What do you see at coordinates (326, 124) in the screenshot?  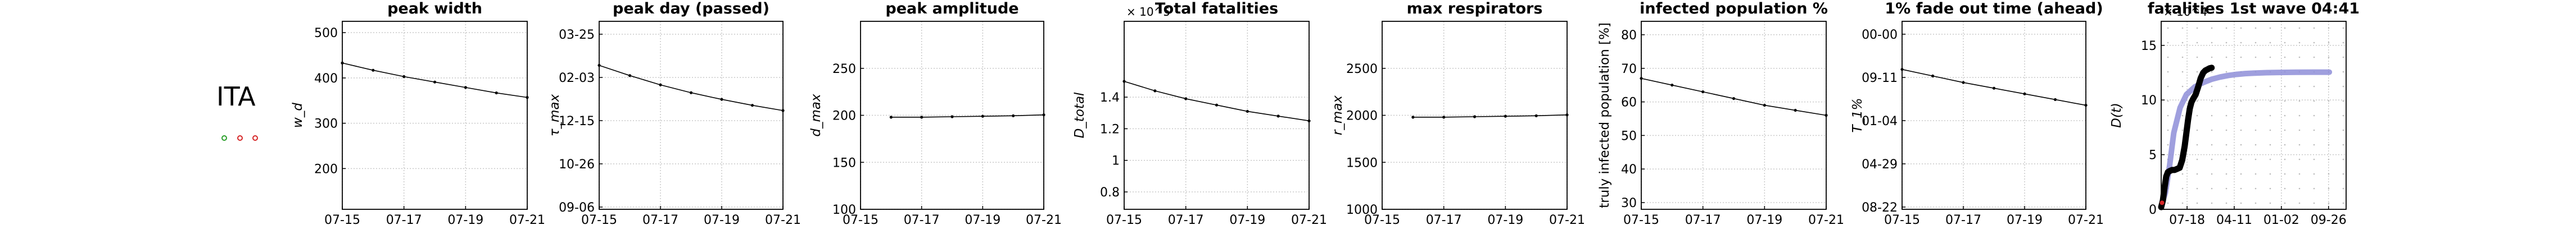 I see `y-tick-label: 300` at bounding box center [326, 124].